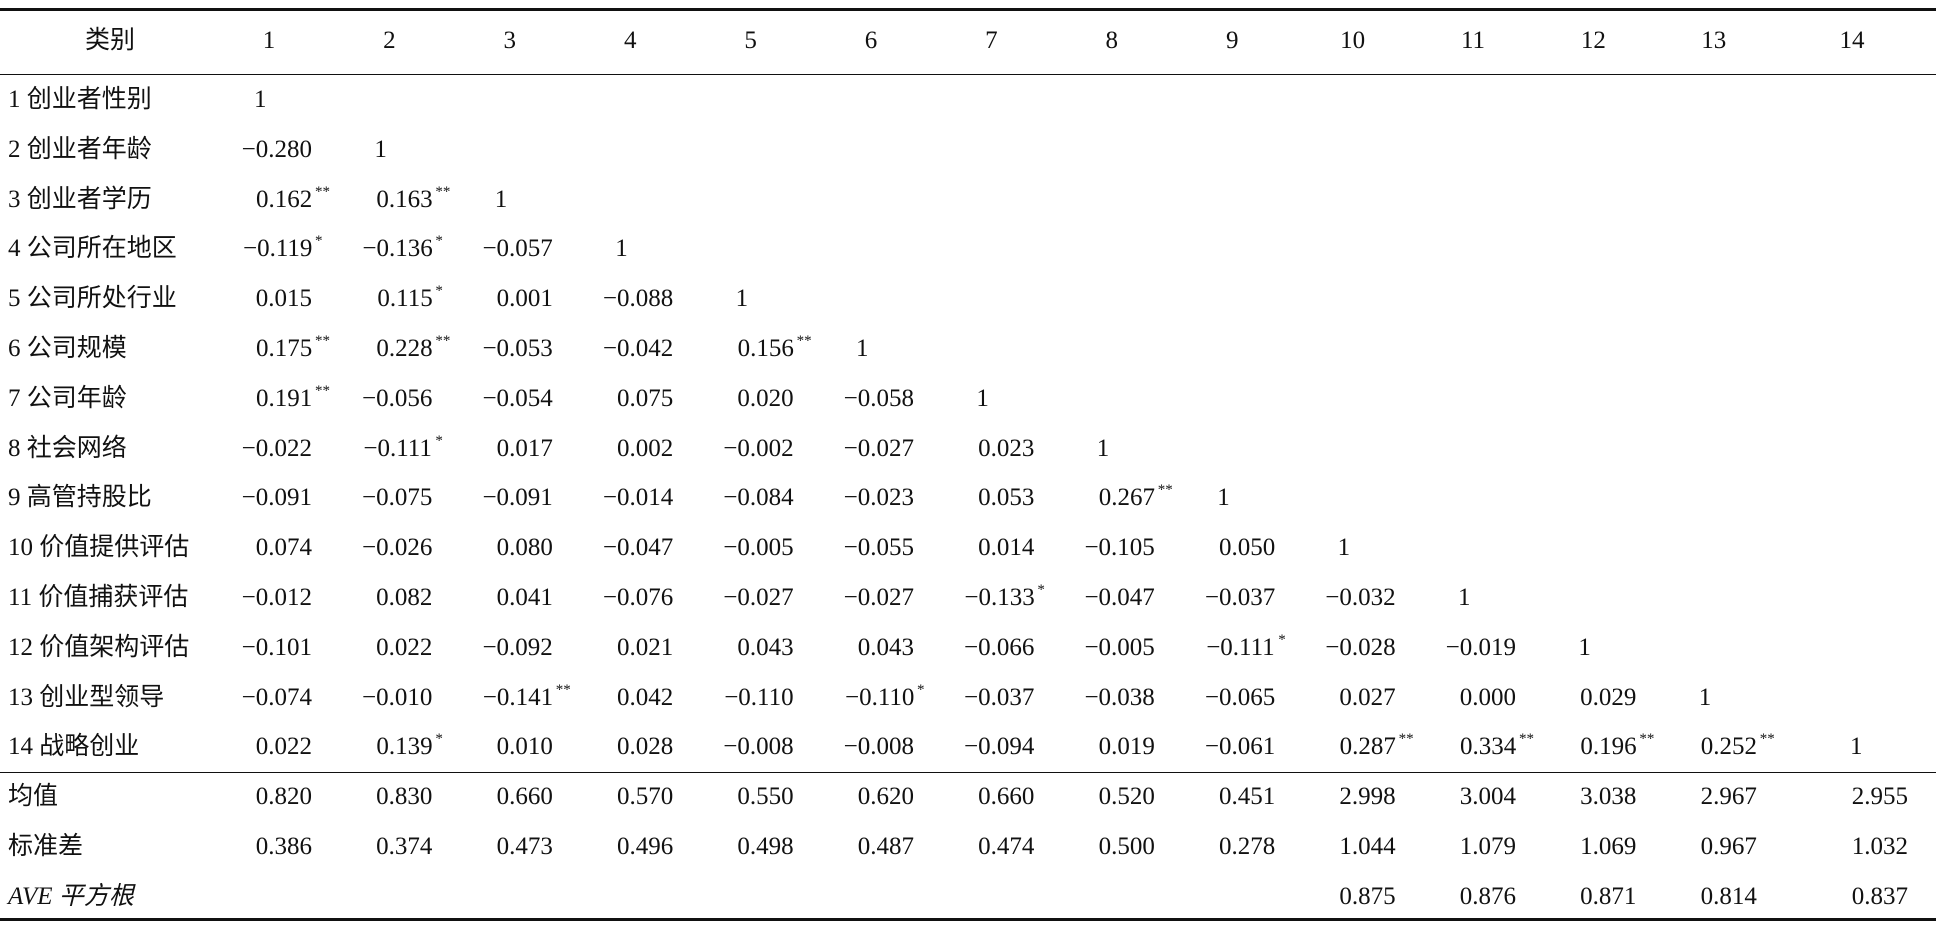  I want to click on value-cell: 0.042, so click(645, 697).